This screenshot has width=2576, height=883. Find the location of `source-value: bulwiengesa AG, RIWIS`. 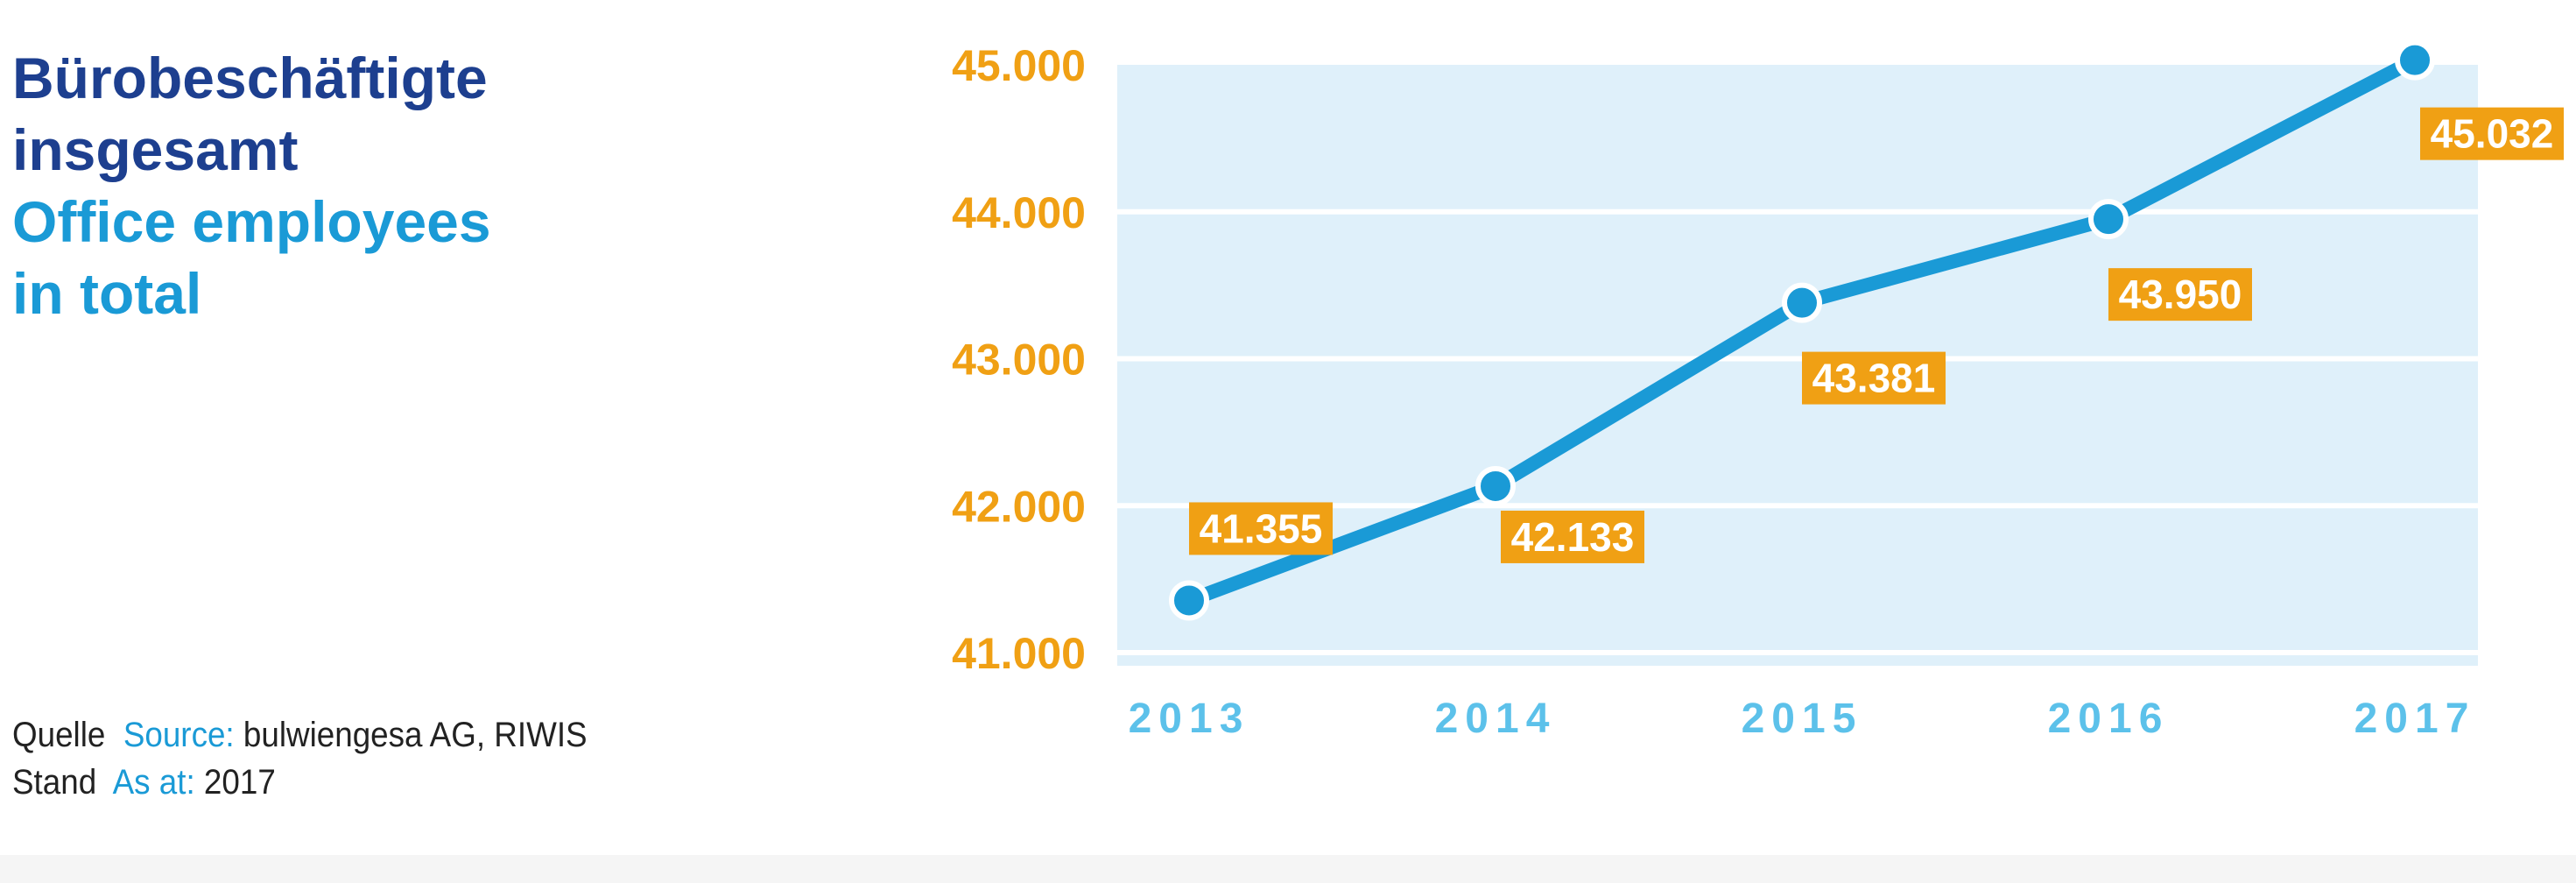

source-value: bulwiengesa AG, RIWIS is located at coordinates (415, 735).